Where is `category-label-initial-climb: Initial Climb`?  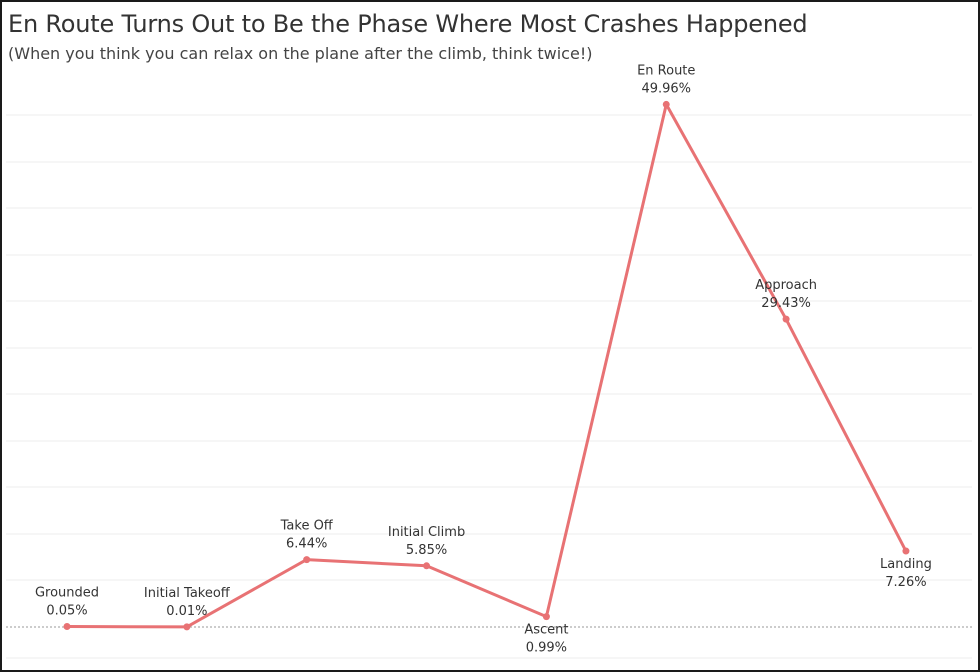 category-label-initial-climb: Initial Climb is located at coordinates (426, 532).